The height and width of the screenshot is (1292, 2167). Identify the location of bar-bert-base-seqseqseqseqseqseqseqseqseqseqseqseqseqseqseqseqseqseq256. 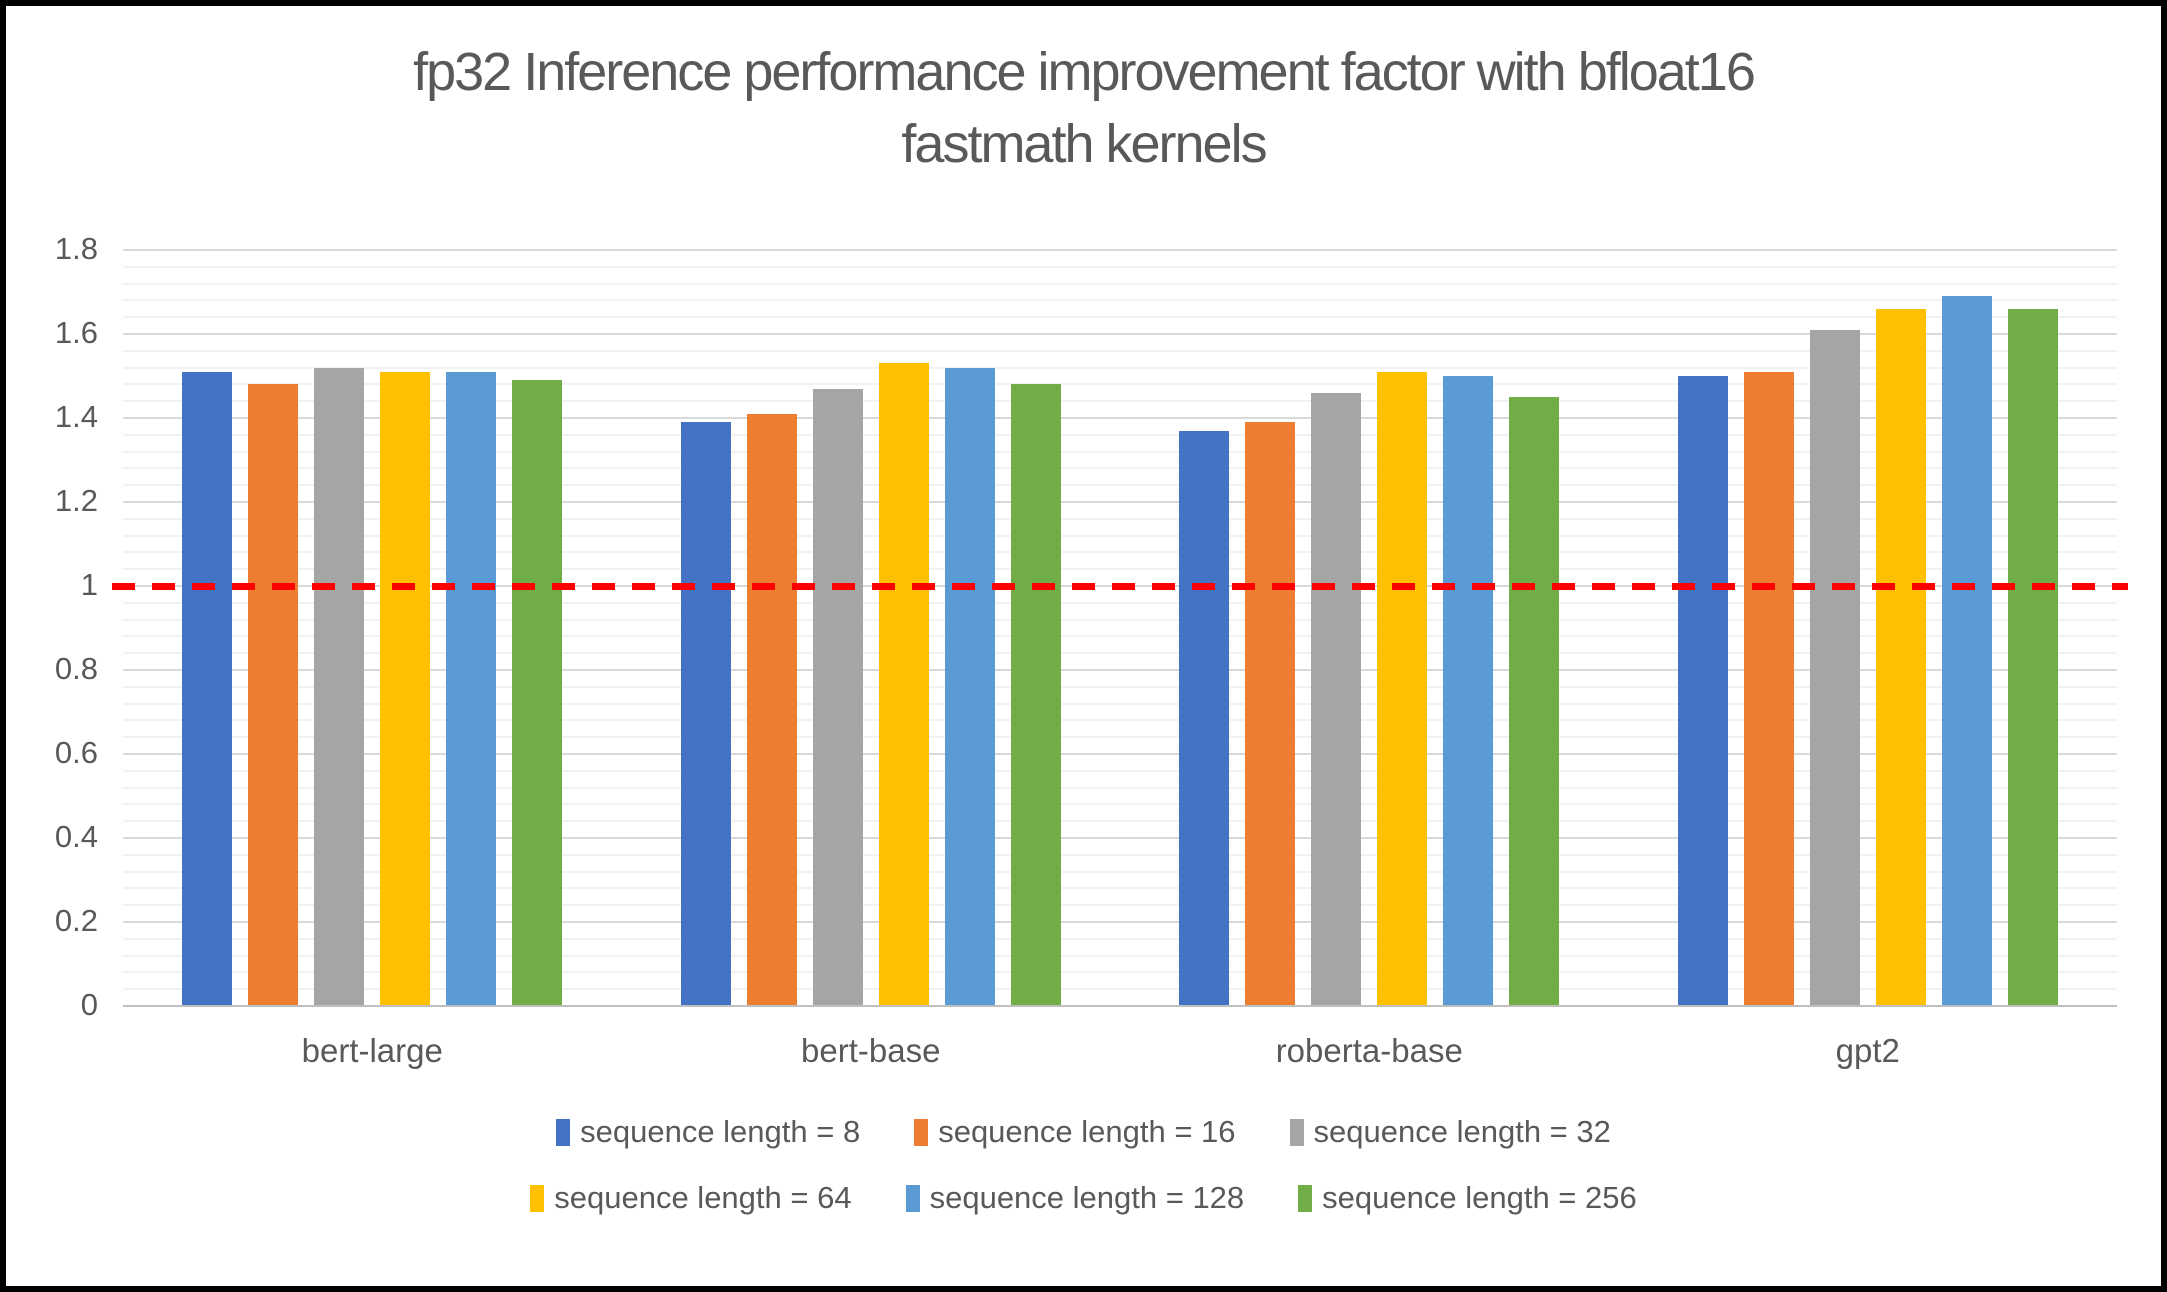
(1035, 695).